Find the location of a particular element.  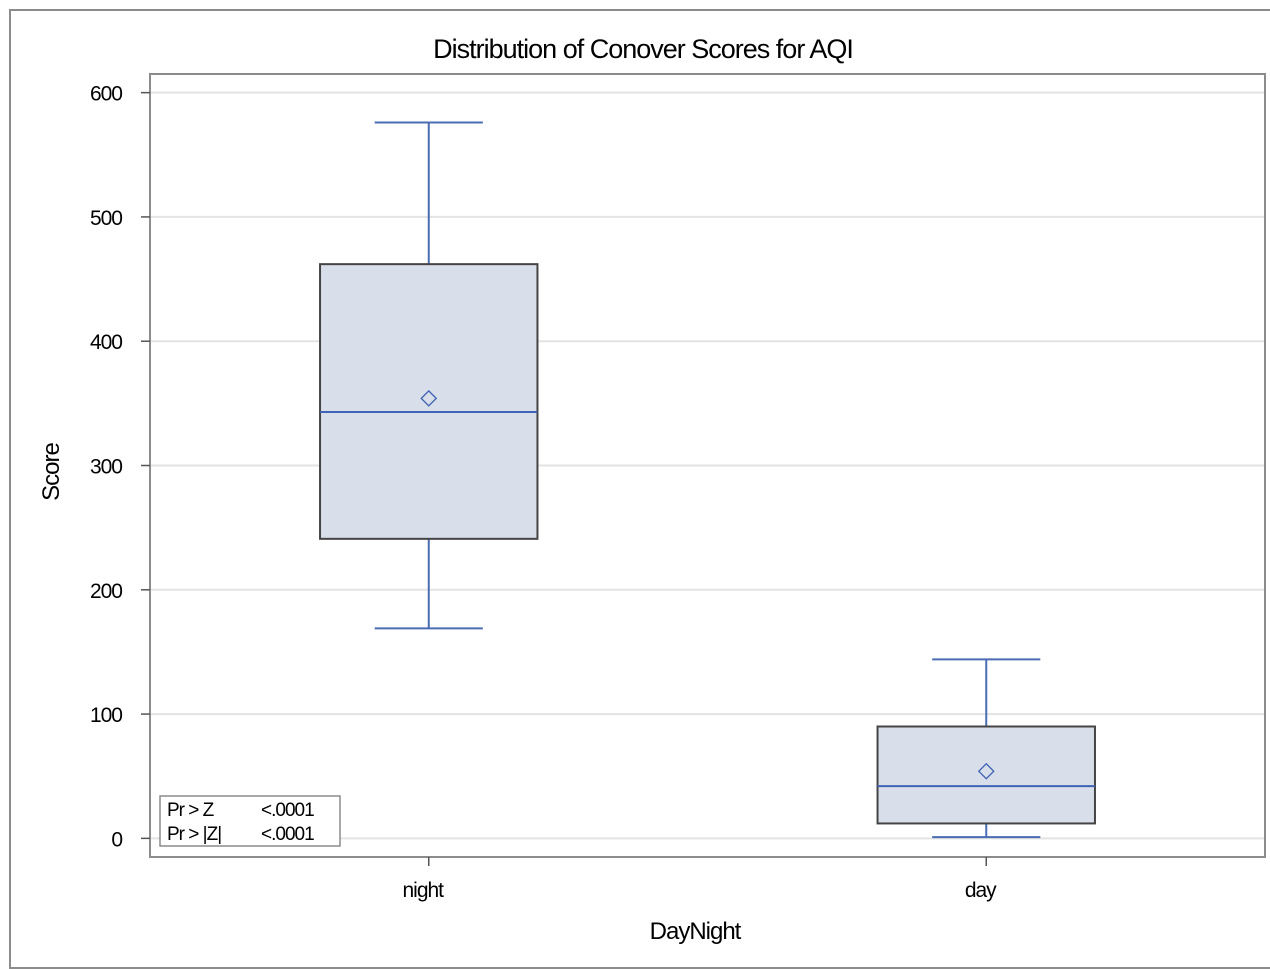

y-axis: 0 100 200 300 400 500 600 is located at coordinates (120, 467).